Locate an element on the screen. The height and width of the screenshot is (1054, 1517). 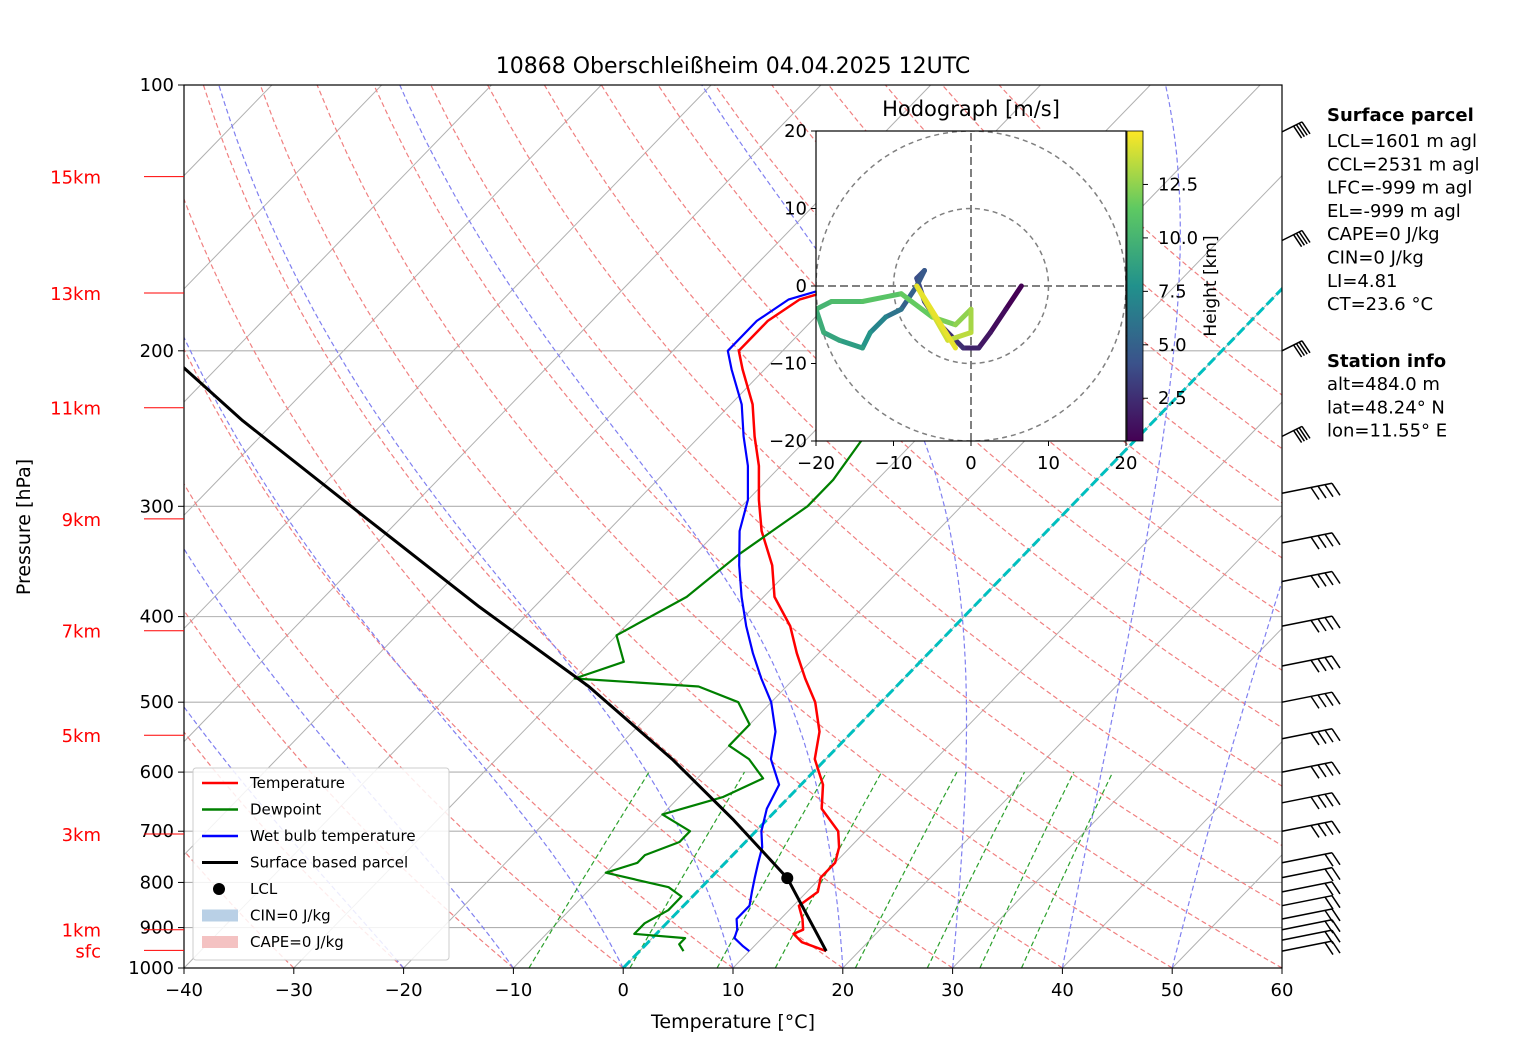
chart-title: 10868 Oberschleißheim 04.04.2025 12UTC is located at coordinates (733, 66).